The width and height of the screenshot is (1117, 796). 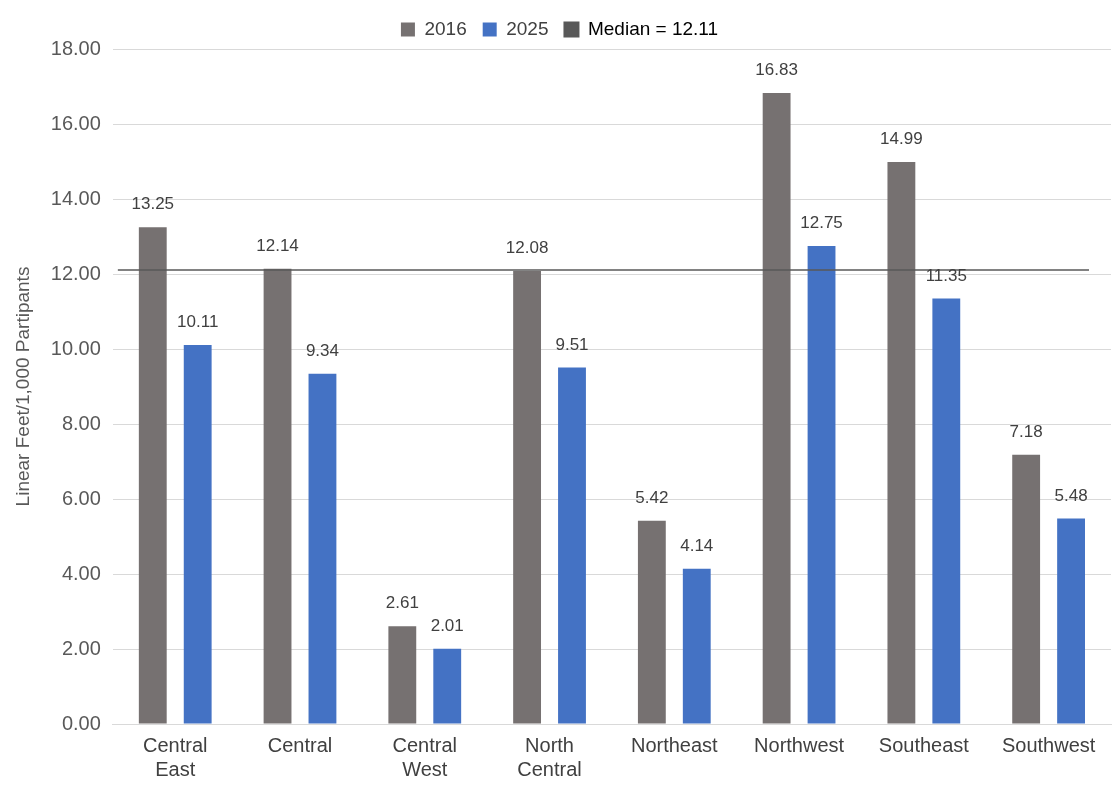 I want to click on y-tick-label: 12.00, so click(x=75, y=272).